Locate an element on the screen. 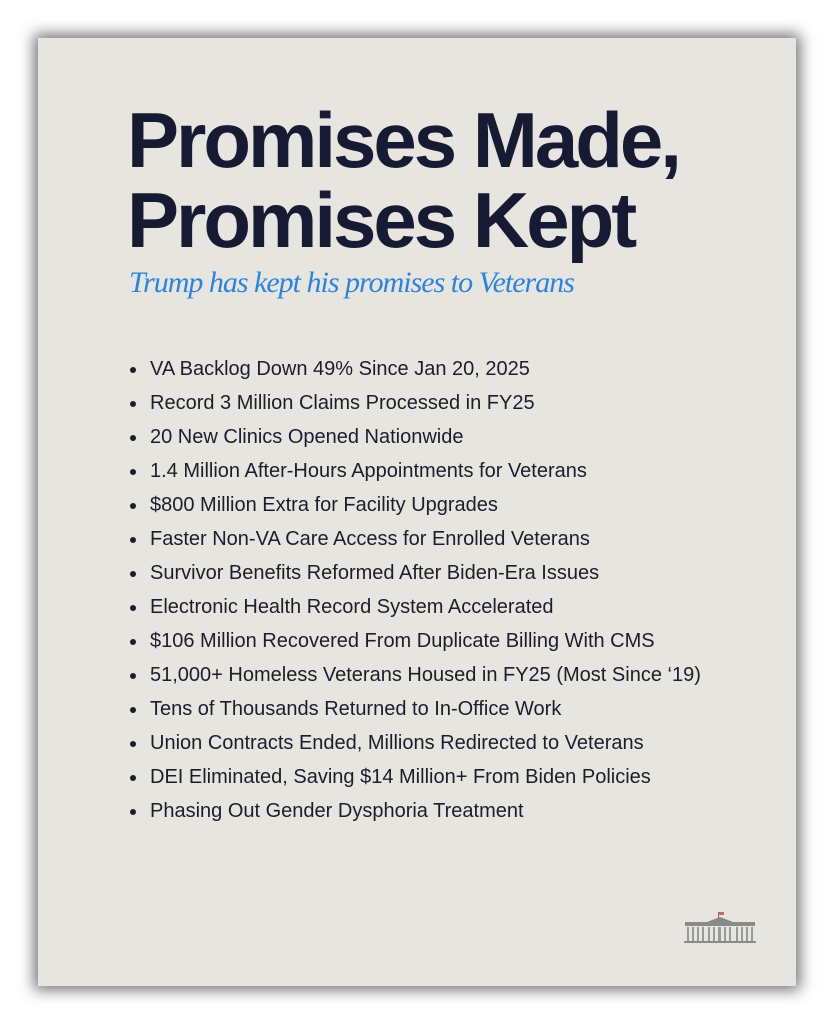 The height and width of the screenshot is (1024, 833). headline-line-1: Promises Made, is located at coordinates (404, 140).